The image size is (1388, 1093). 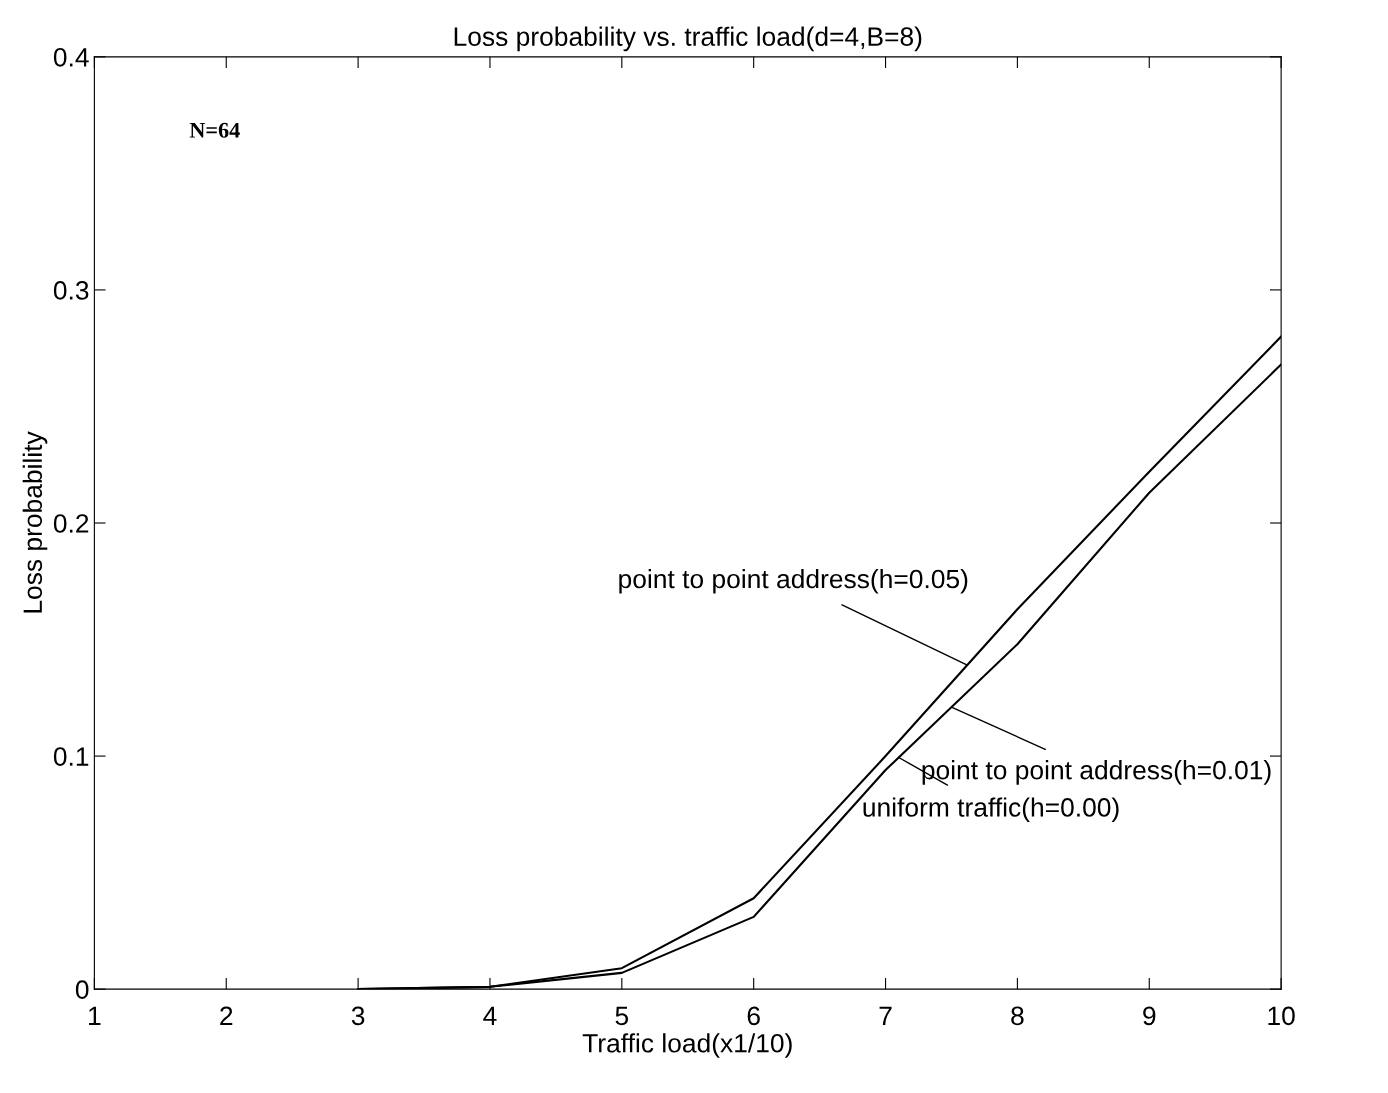 I want to click on x-tick-label: 7, so click(x=885, y=1015).